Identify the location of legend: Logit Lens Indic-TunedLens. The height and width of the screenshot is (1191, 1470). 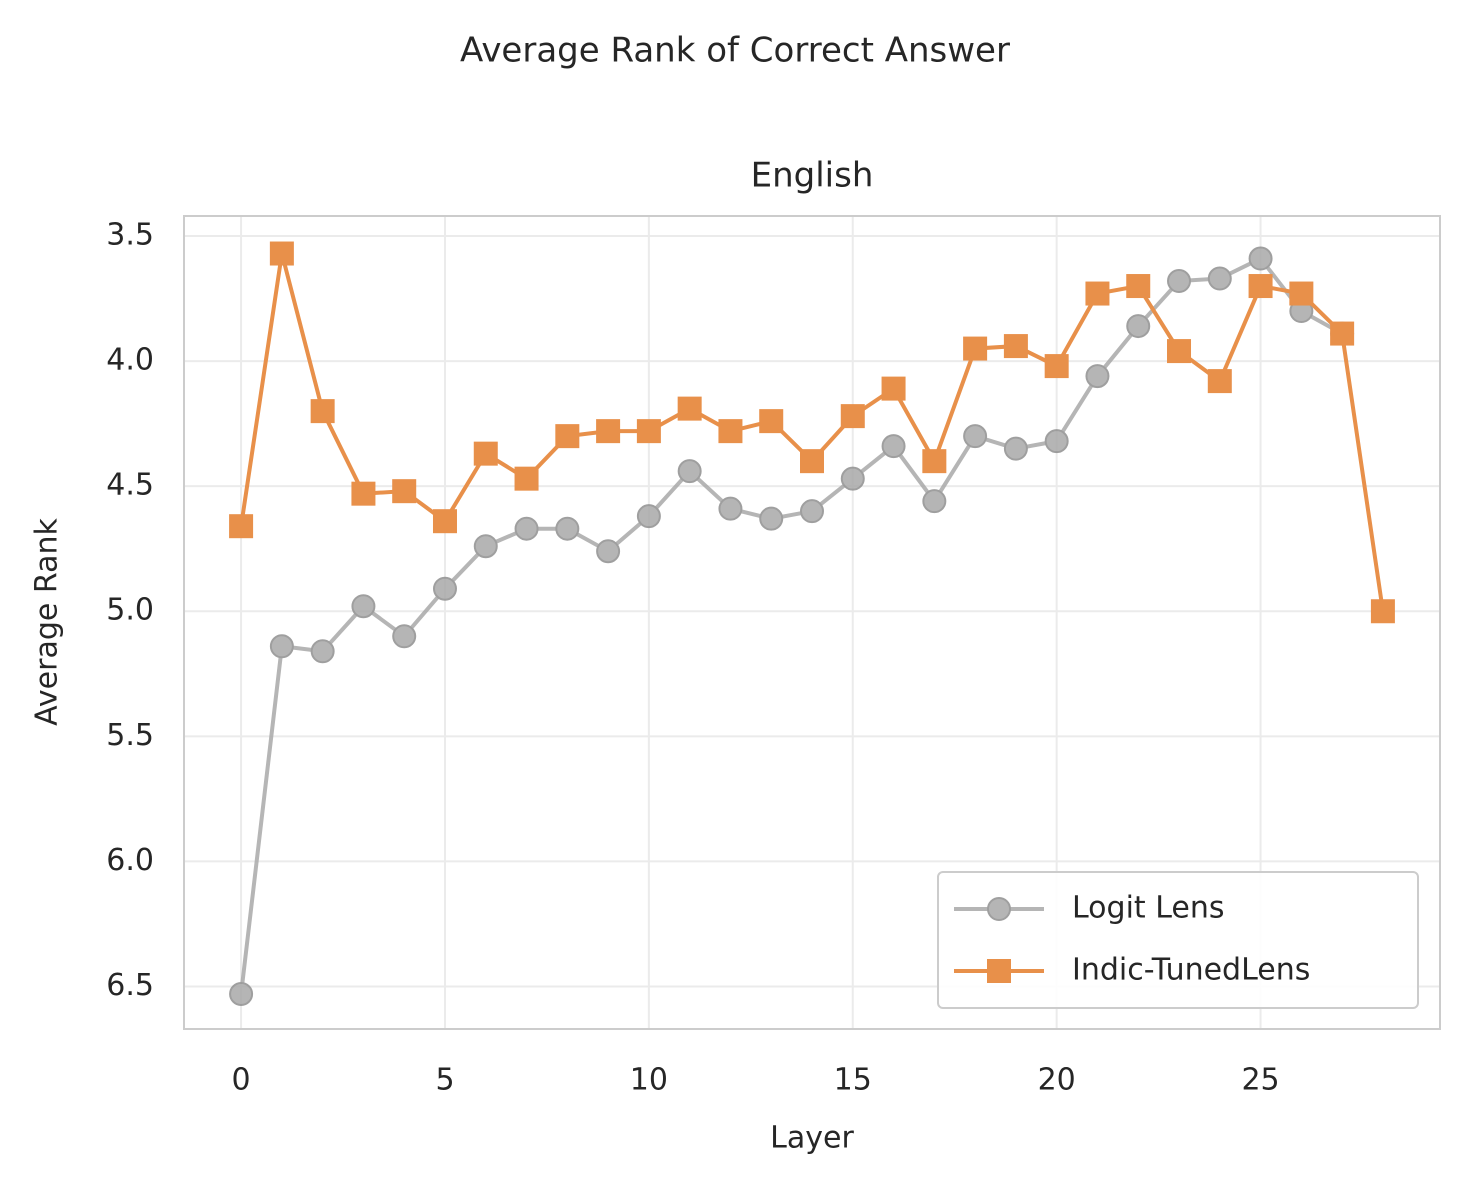
(1178, 940).